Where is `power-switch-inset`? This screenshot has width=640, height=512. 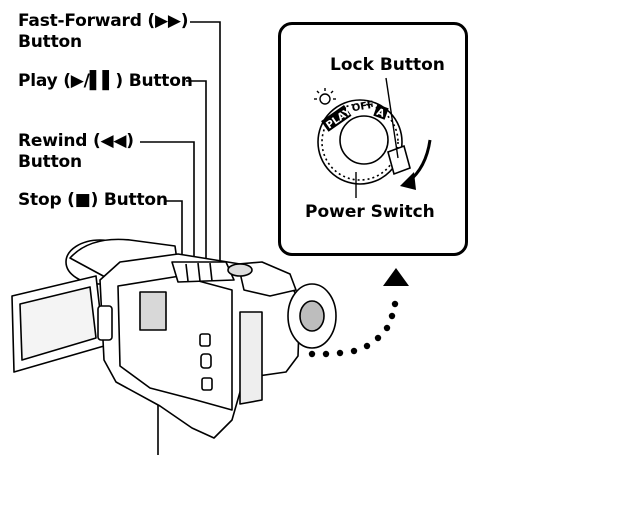
power-switch-inset is located at coordinates (373, 139).